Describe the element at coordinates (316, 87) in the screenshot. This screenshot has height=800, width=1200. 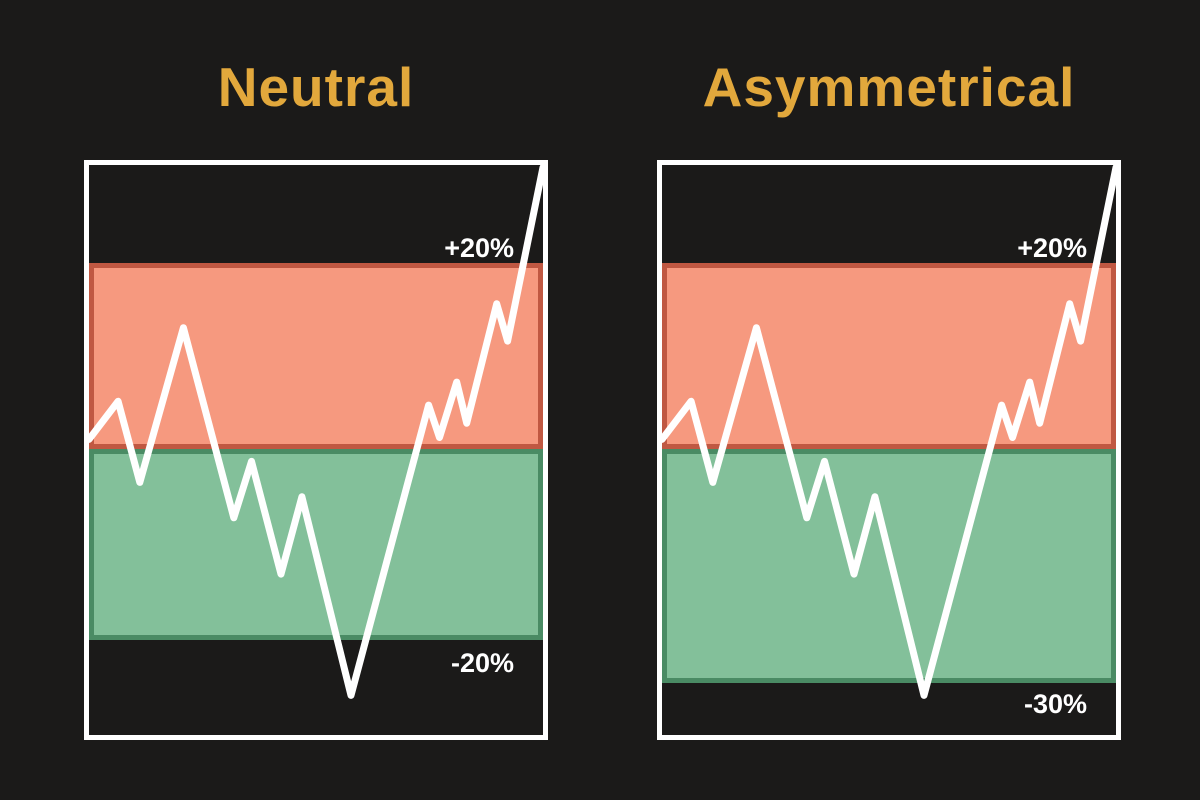
I see `panel-title-neutral: Neutral` at that location.